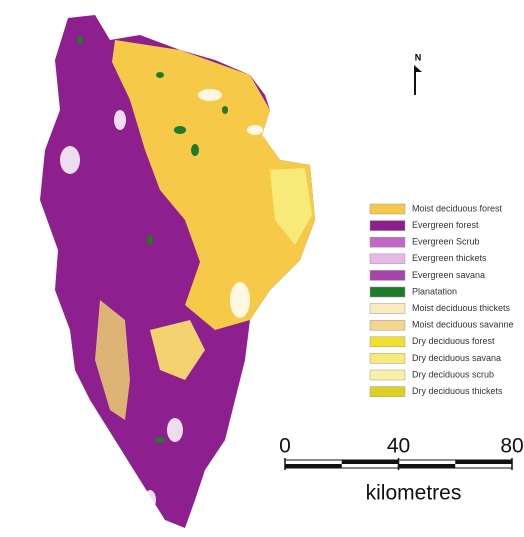 The image size is (524, 537). What do you see at coordinates (418, 73) in the screenshot?
I see `north-arrow: N` at bounding box center [418, 73].